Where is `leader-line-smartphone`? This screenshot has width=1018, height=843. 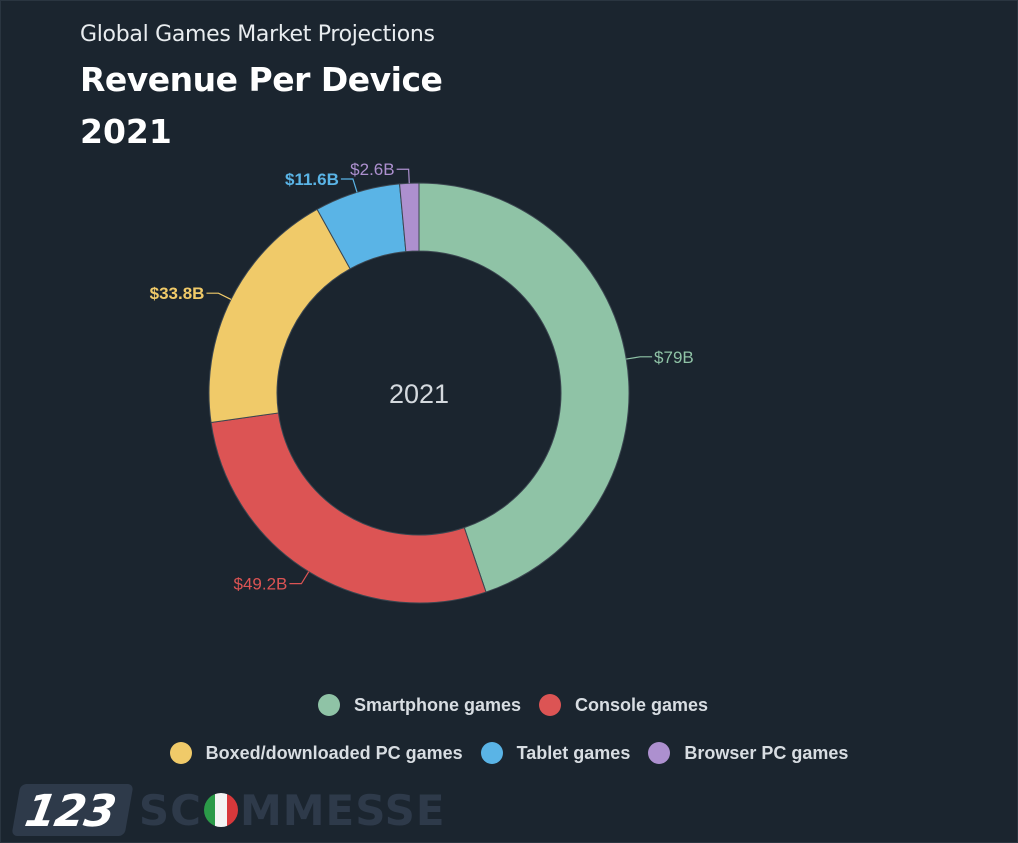
leader-line-smartphone is located at coordinates (639, 358).